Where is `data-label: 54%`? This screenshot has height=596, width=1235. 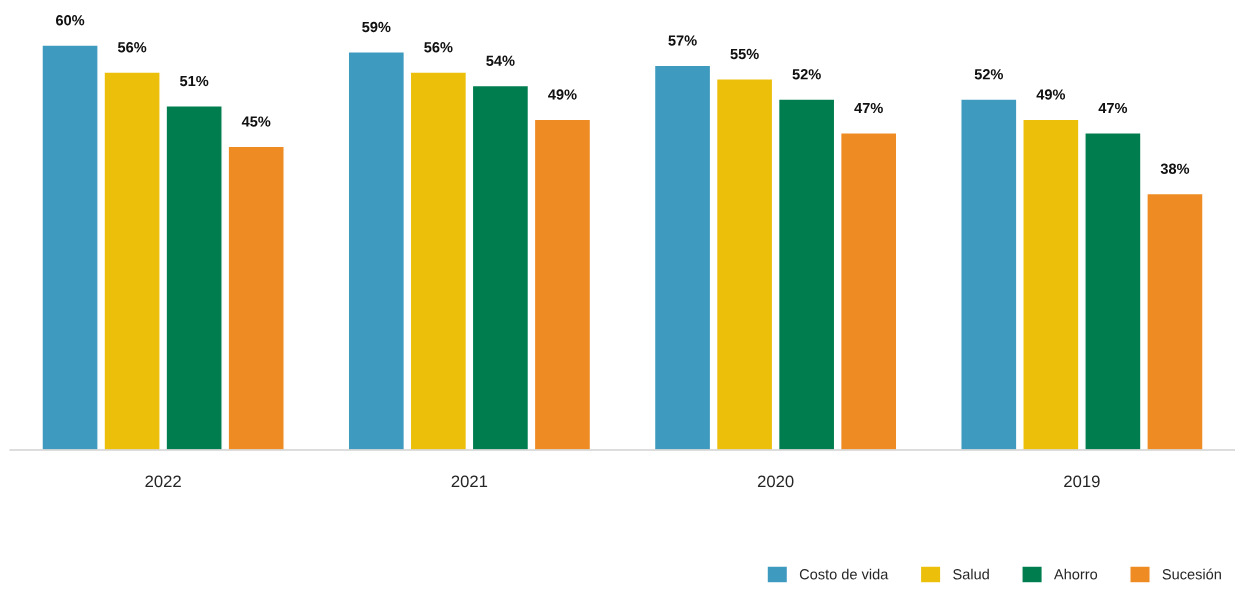 data-label: 54% is located at coordinates (500, 60).